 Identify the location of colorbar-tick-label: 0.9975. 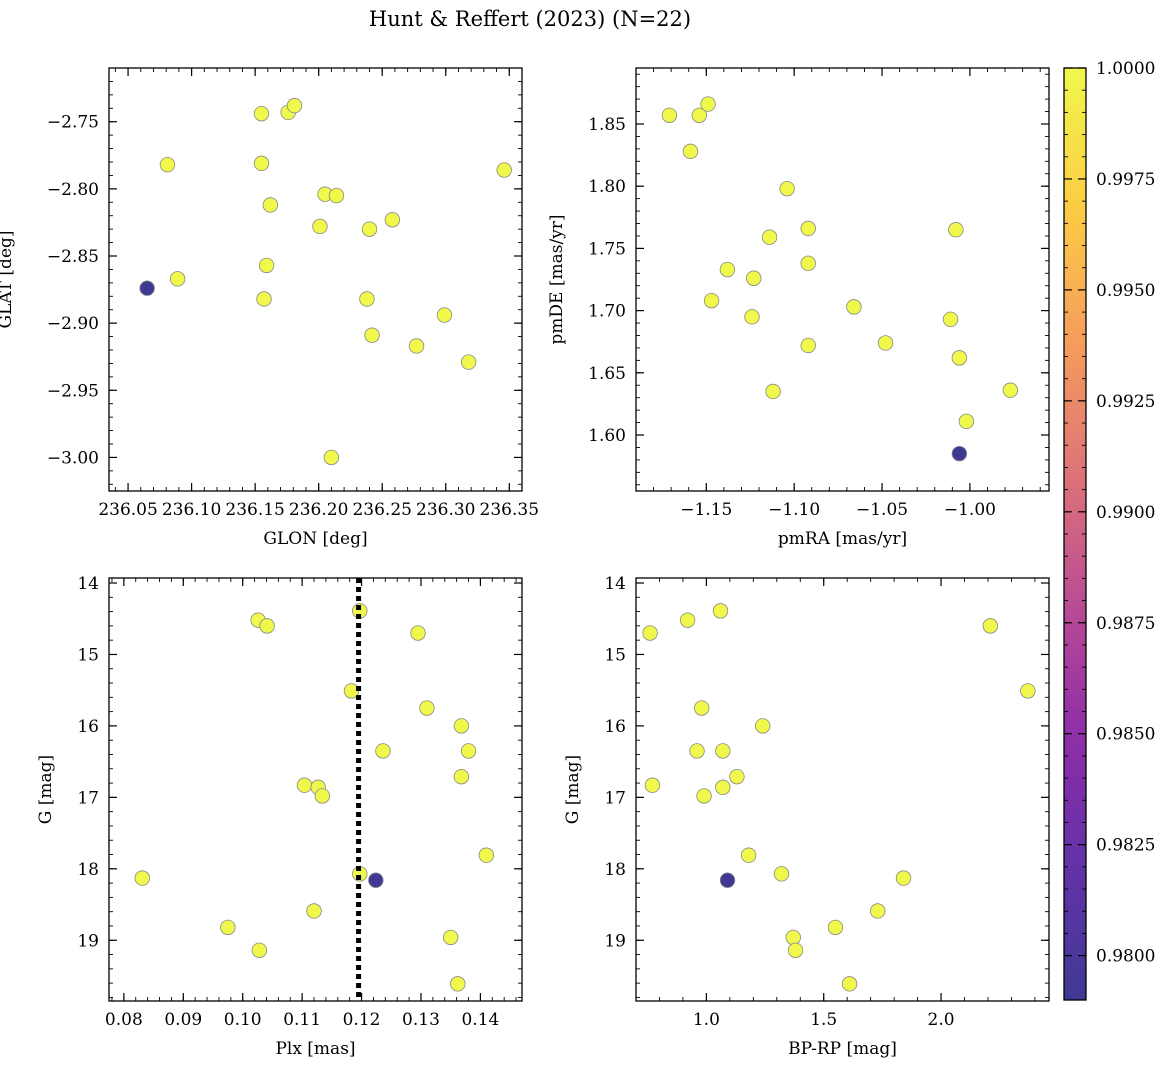
(1125, 180).